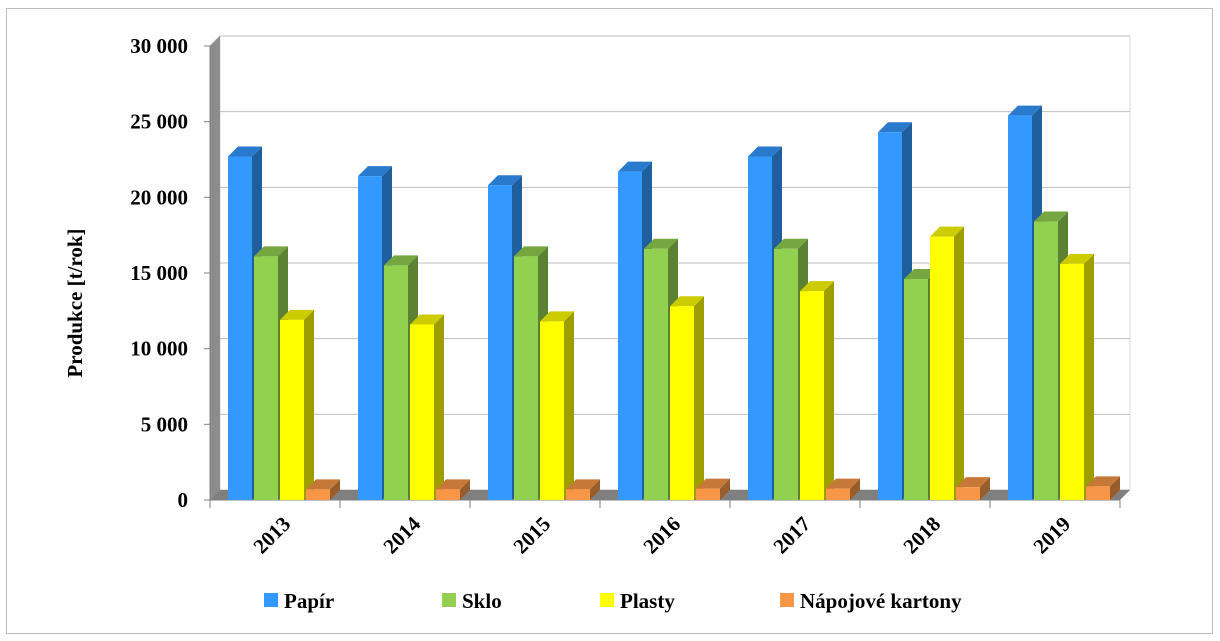 The height and width of the screenshot is (641, 1220). What do you see at coordinates (271, 535) in the screenshot?
I see `x-tick-label: 2013` at bounding box center [271, 535].